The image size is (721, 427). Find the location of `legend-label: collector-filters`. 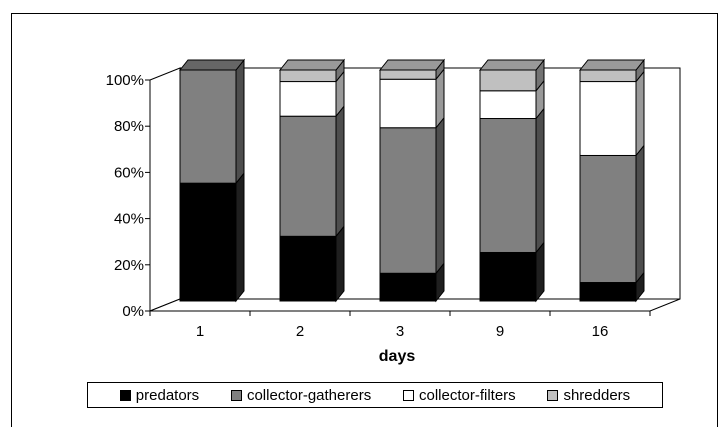

legend-label: collector-filters is located at coordinates (467, 395).